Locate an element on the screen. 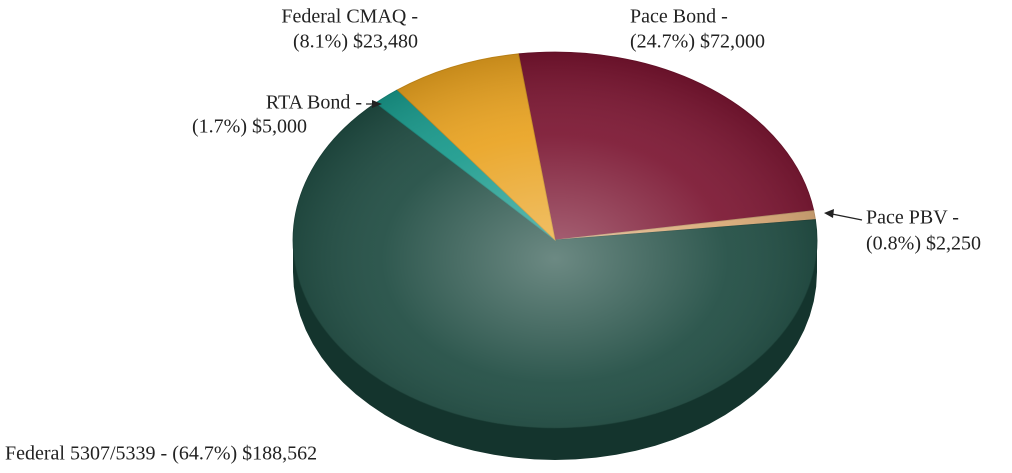 Image resolution: width=1012 pixels, height=473 pixels. slice-label: Pace PBV - is located at coordinates (912, 218).